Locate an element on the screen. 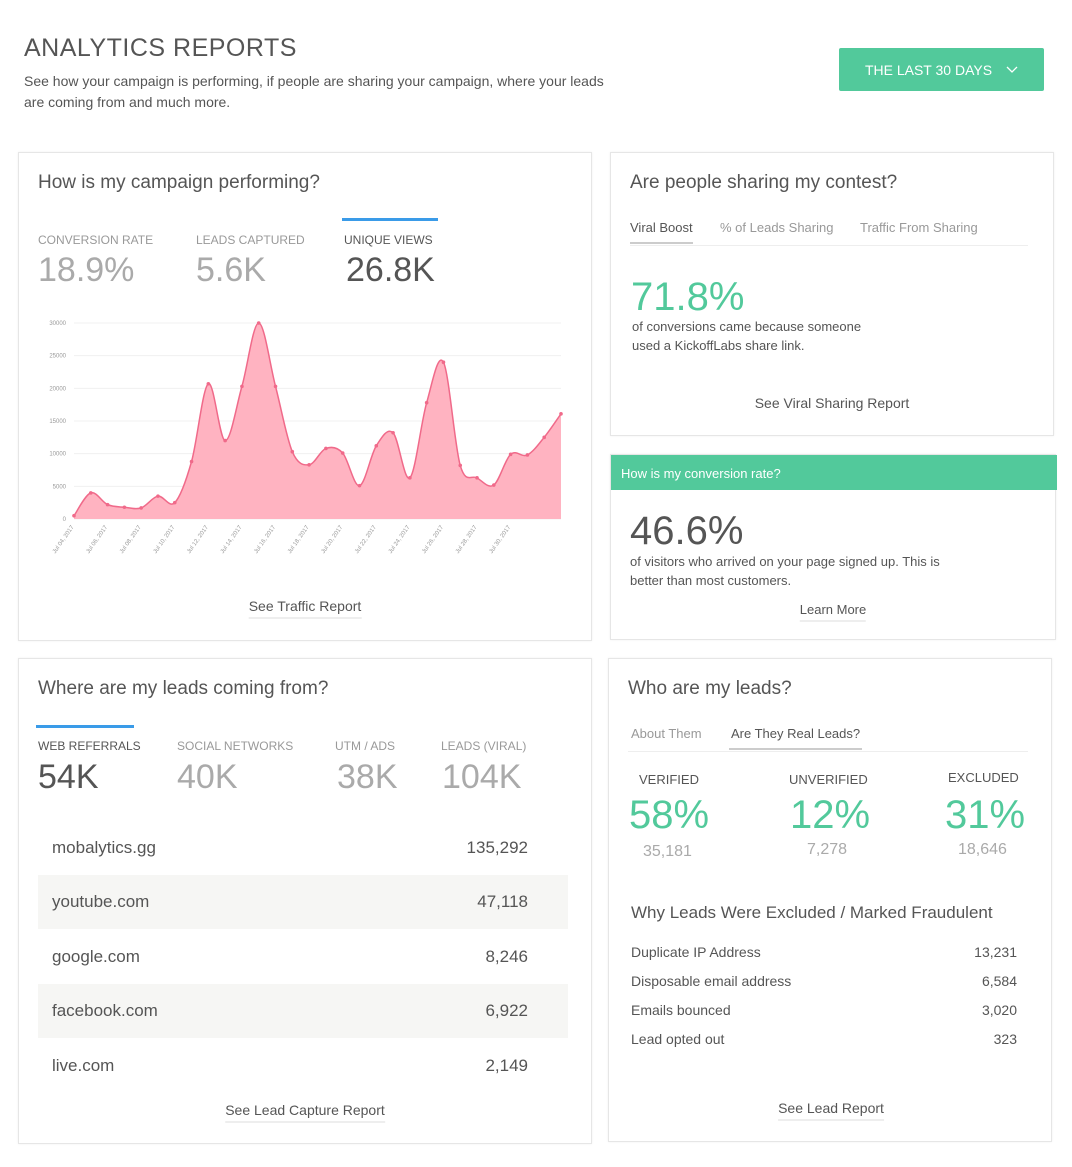 The width and height of the screenshot is (1072, 1167). metric-unique-views-value: 26.8K is located at coordinates (390, 270).